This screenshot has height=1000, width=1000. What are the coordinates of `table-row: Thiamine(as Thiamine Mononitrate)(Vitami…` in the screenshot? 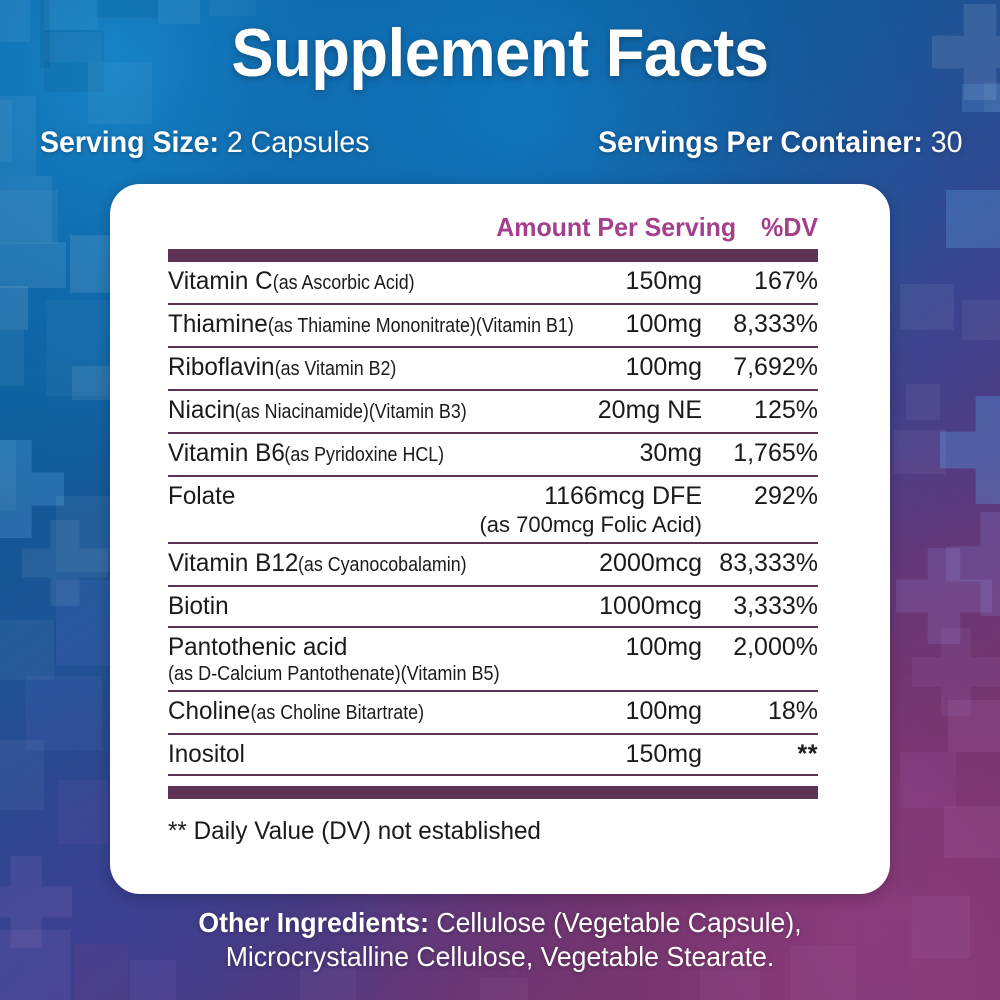 It's located at (493, 326).